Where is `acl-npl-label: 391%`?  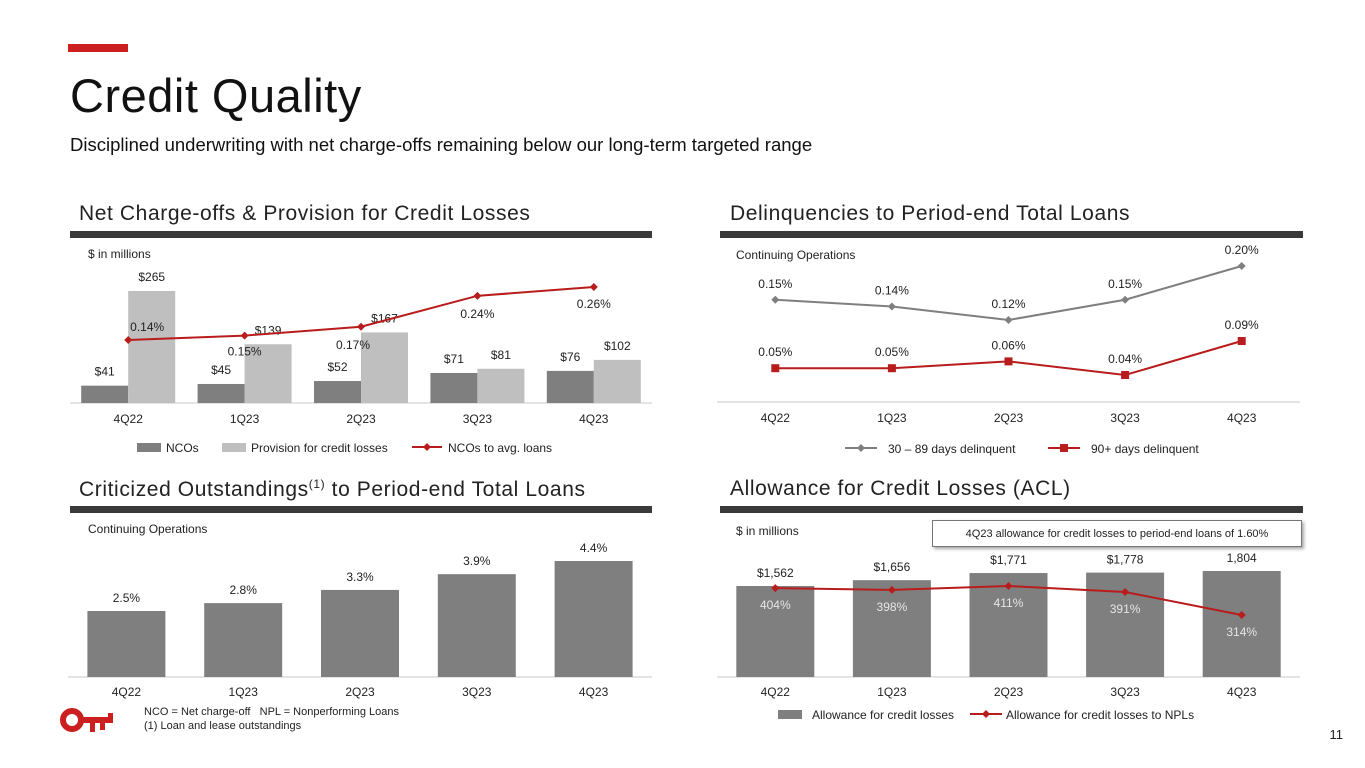 acl-npl-label: 391% is located at coordinates (1125, 609).